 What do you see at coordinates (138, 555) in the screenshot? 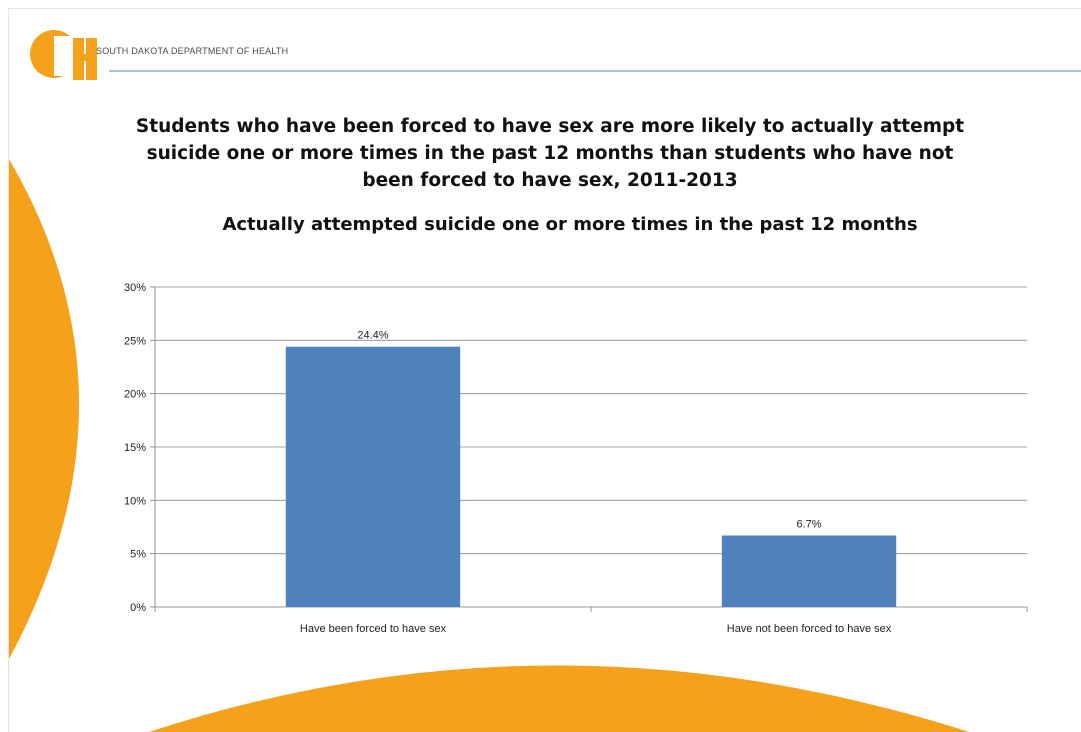
I see `y-tick-label: 5%` at bounding box center [138, 555].